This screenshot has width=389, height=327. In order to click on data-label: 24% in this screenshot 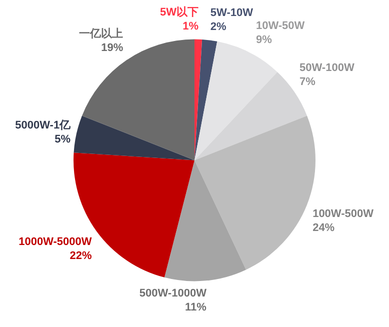, I will do `click(323, 228)`.